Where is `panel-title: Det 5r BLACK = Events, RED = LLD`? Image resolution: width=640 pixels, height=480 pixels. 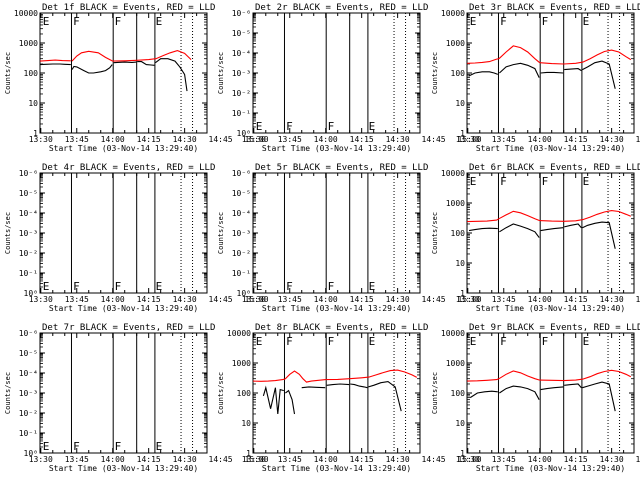
panel-title: Det 5r BLACK = Events, RED = LLD is located at coordinates (341, 168).